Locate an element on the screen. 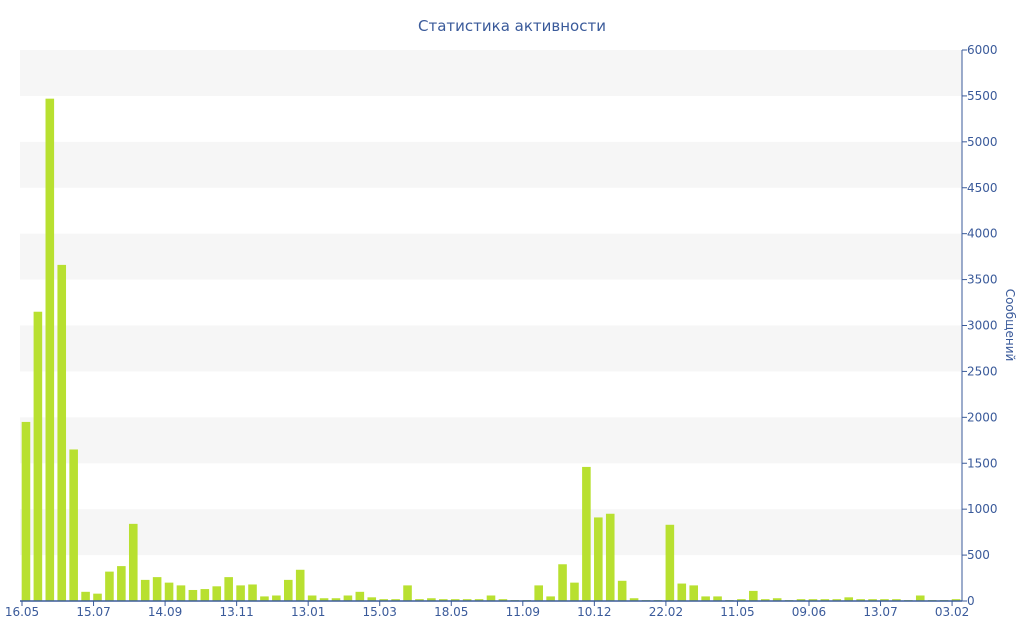  y-tick-label: 500 is located at coordinates (978, 555).